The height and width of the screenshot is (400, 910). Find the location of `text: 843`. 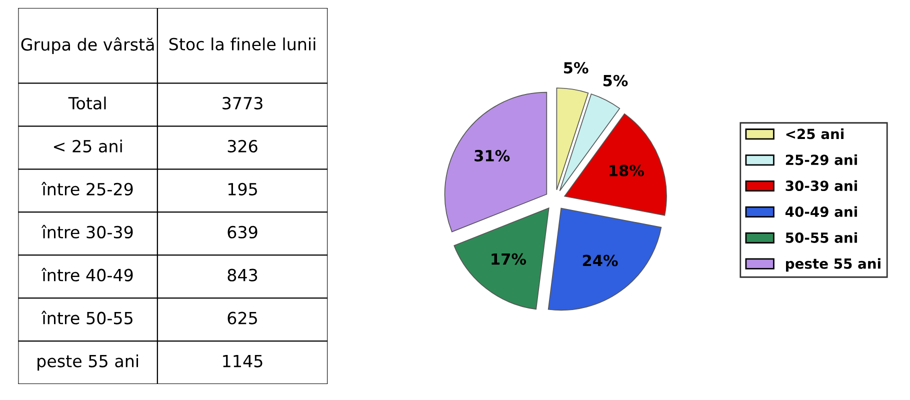

text: 843 is located at coordinates (243, 275).